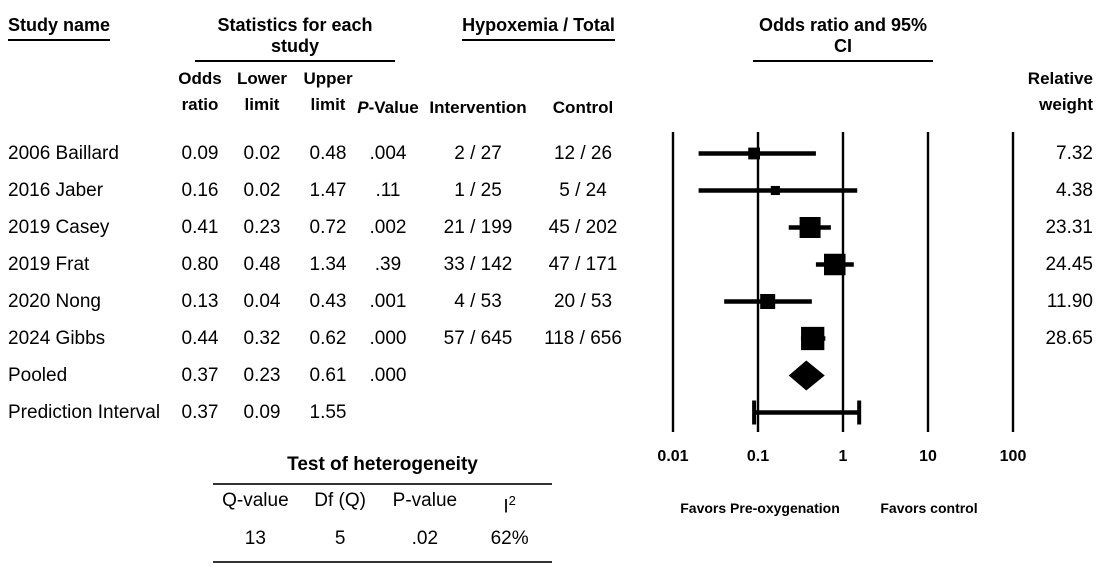 This screenshot has height=587, width=1100. I want to click on study-name: Pooled, so click(38, 375).